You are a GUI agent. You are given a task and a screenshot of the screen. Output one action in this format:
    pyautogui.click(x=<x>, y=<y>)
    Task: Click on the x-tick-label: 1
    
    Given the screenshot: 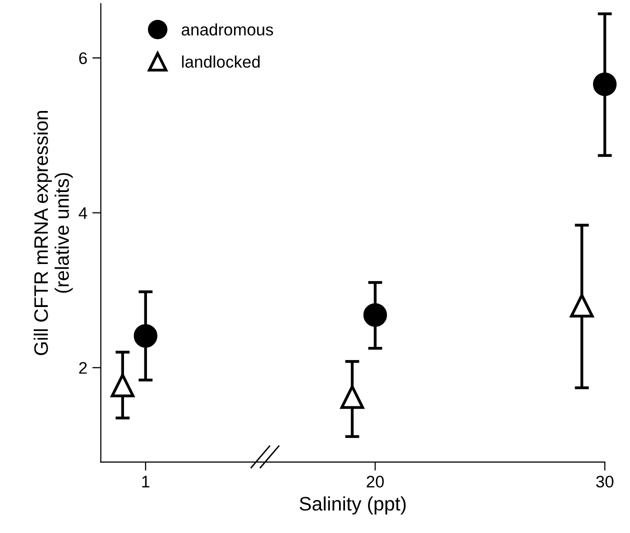 What is the action you would take?
    pyautogui.click(x=146, y=482)
    